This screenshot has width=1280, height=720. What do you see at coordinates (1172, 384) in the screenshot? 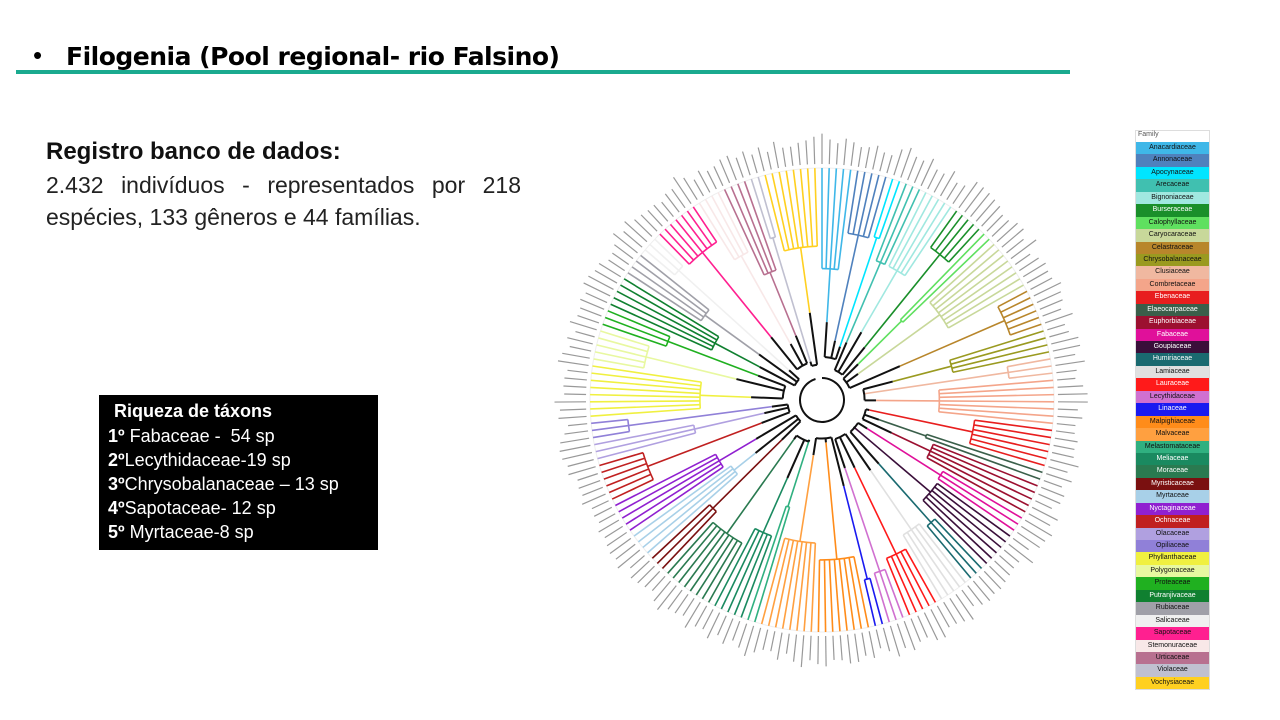
I see `legend-item: Lauraceae` at bounding box center [1172, 384].